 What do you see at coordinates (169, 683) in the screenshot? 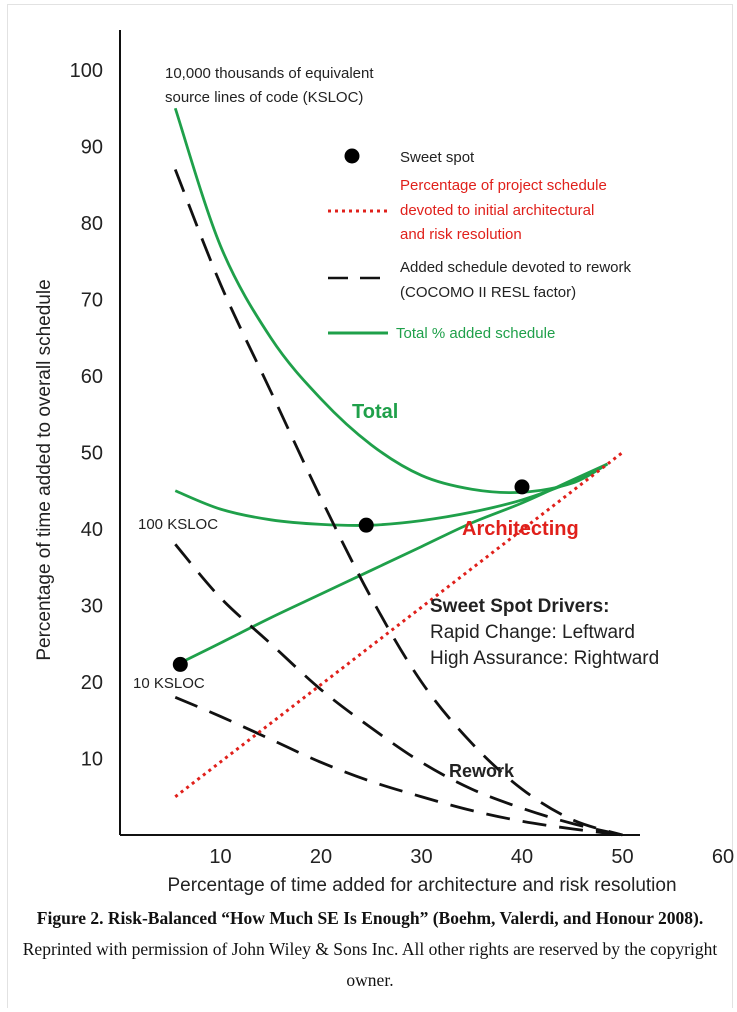
I see `annotation-10-ksloc: 10 KSLOC` at bounding box center [169, 683].